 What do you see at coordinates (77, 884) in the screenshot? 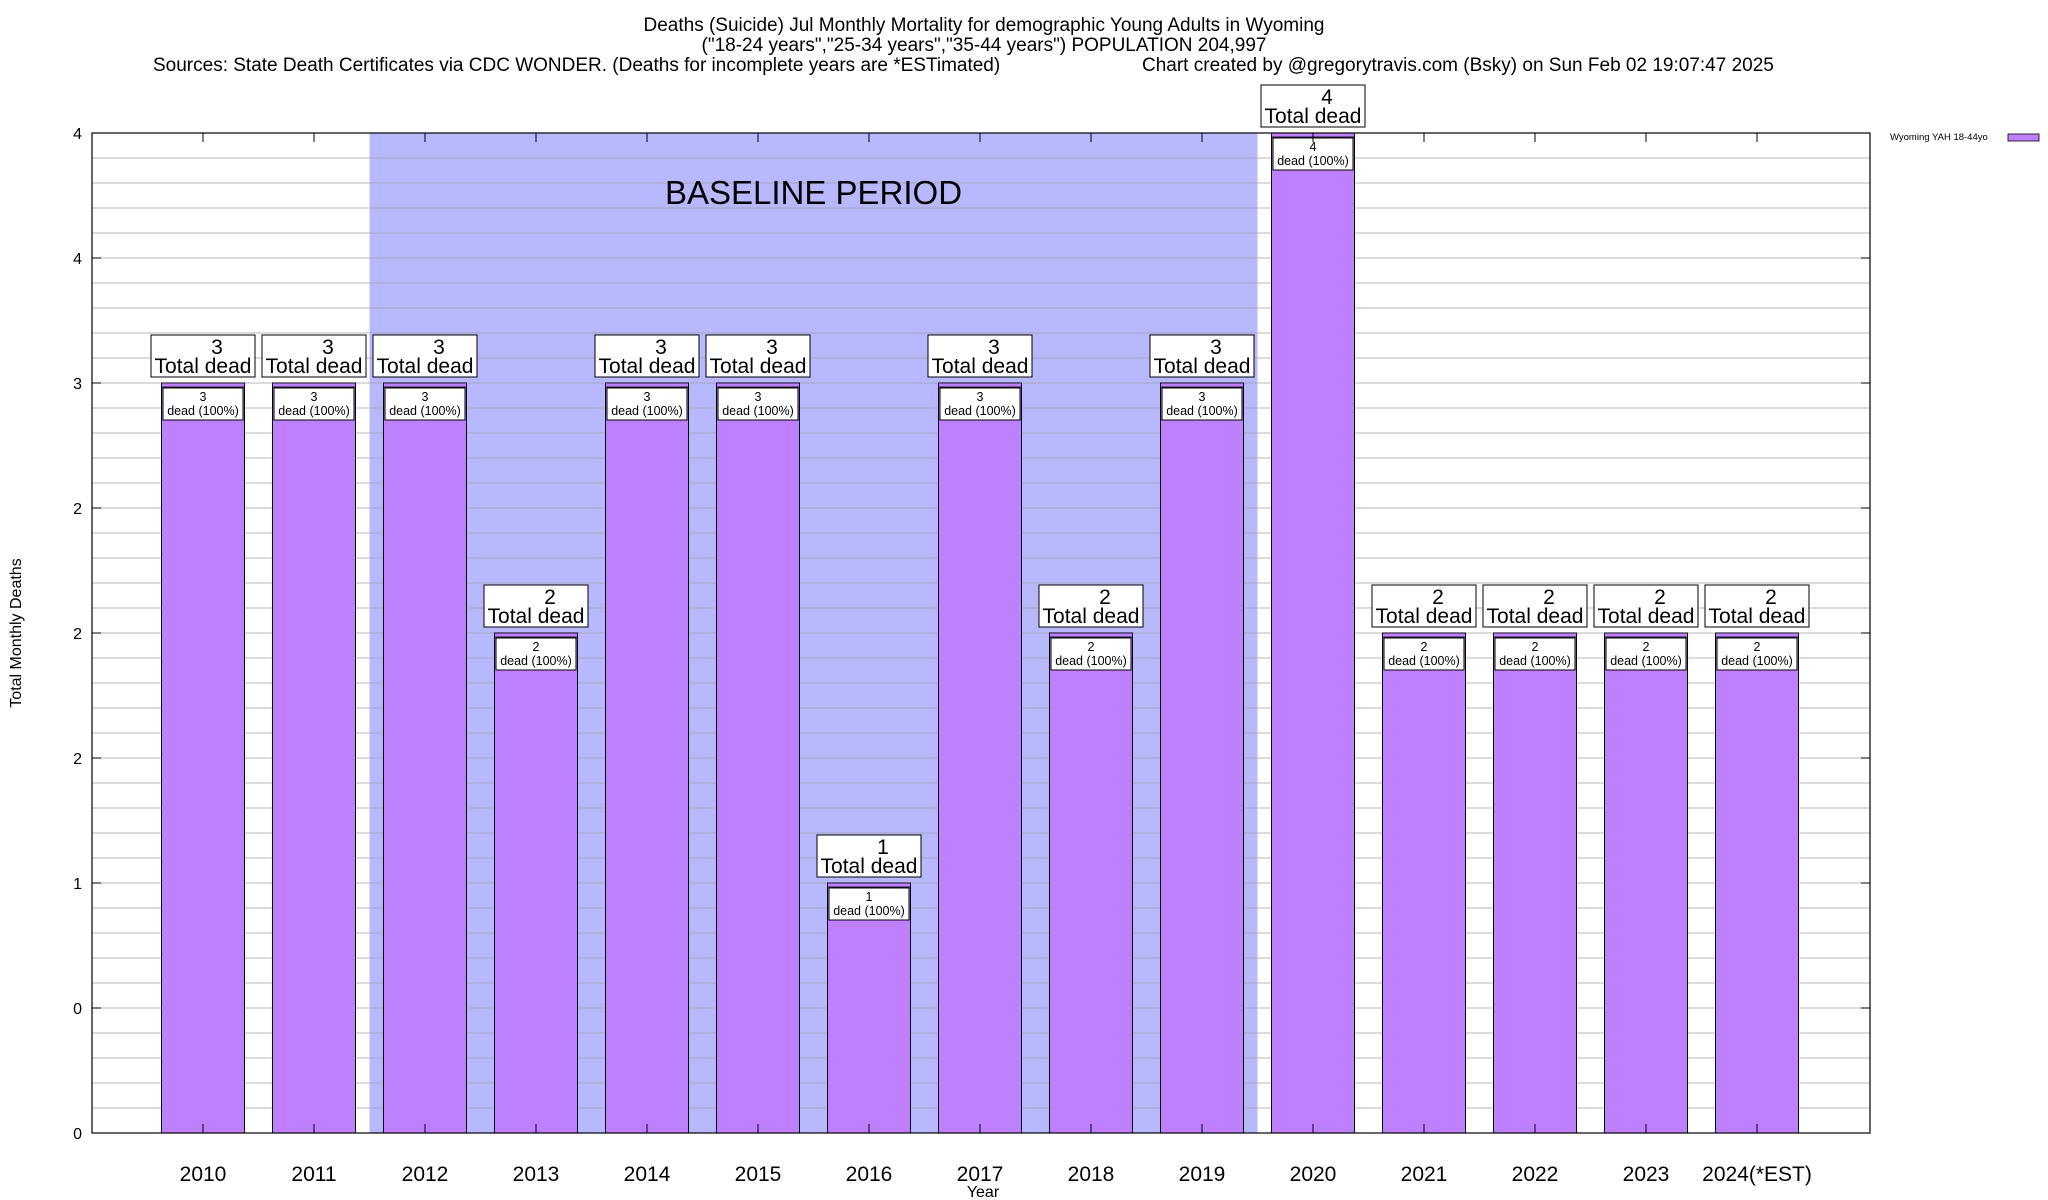
I see `y-tick-label: 1` at bounding box center [77, 884].